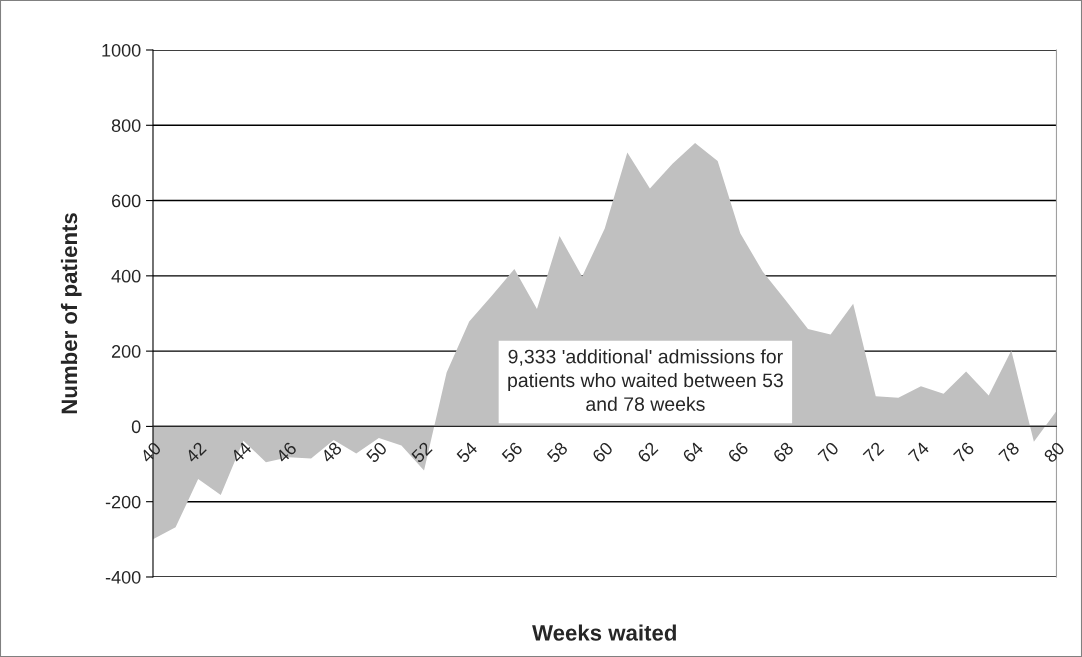 The width and height of the screenshot is (1082, 657). I want to click on y-tick-label: 1000, so click(121, 50).